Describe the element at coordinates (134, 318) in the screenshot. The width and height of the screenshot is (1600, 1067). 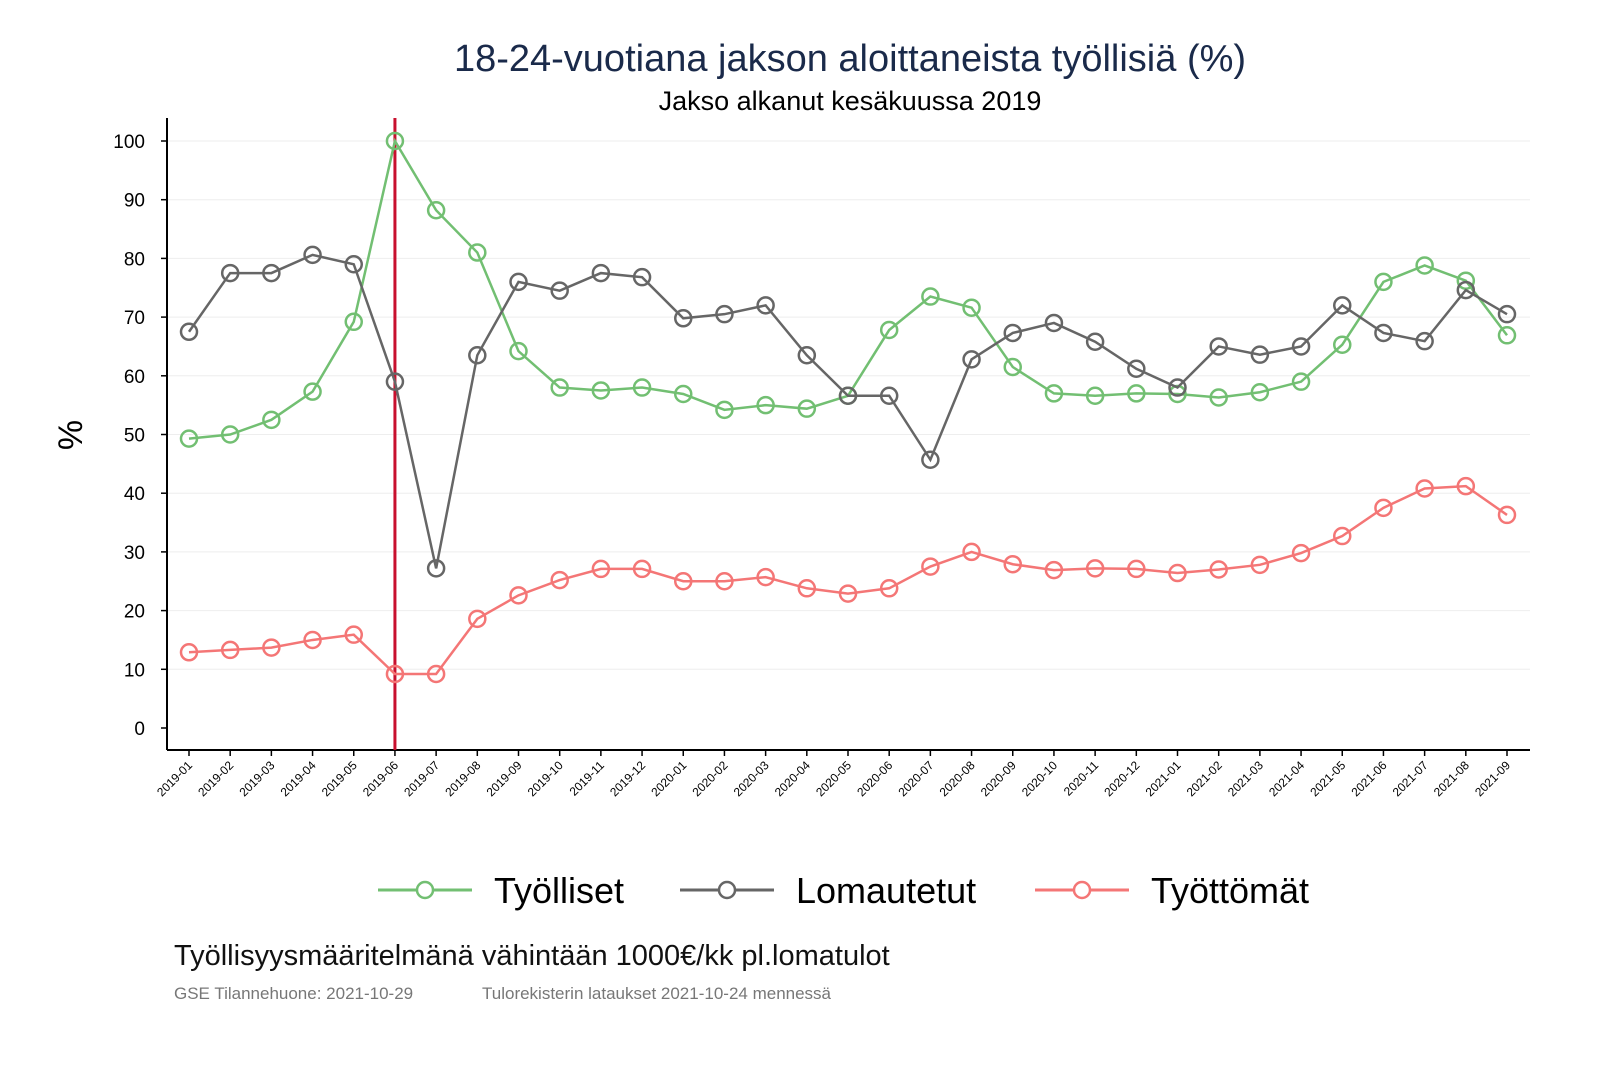
I see `y-tick-label: 70` at that location.